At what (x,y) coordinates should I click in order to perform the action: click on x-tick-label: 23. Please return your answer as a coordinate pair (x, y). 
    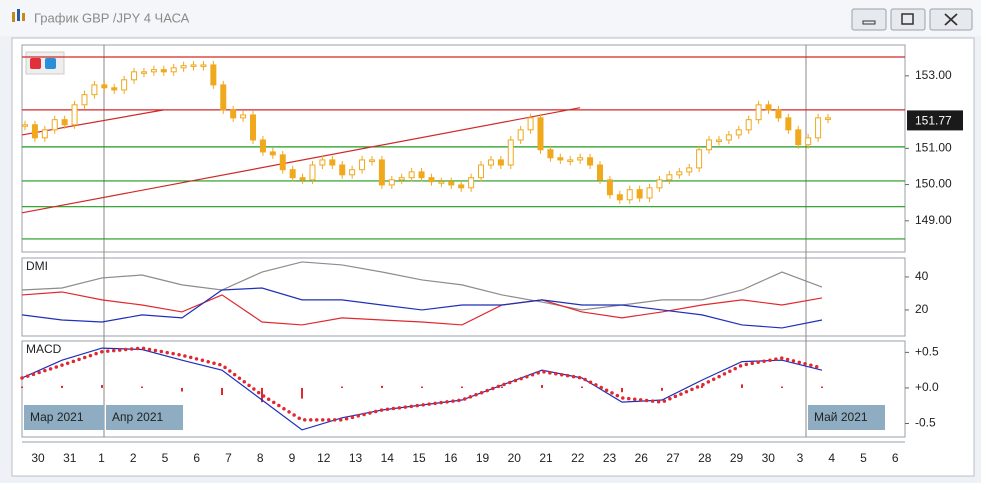
    Looking at the image, I should click on (610, 458).